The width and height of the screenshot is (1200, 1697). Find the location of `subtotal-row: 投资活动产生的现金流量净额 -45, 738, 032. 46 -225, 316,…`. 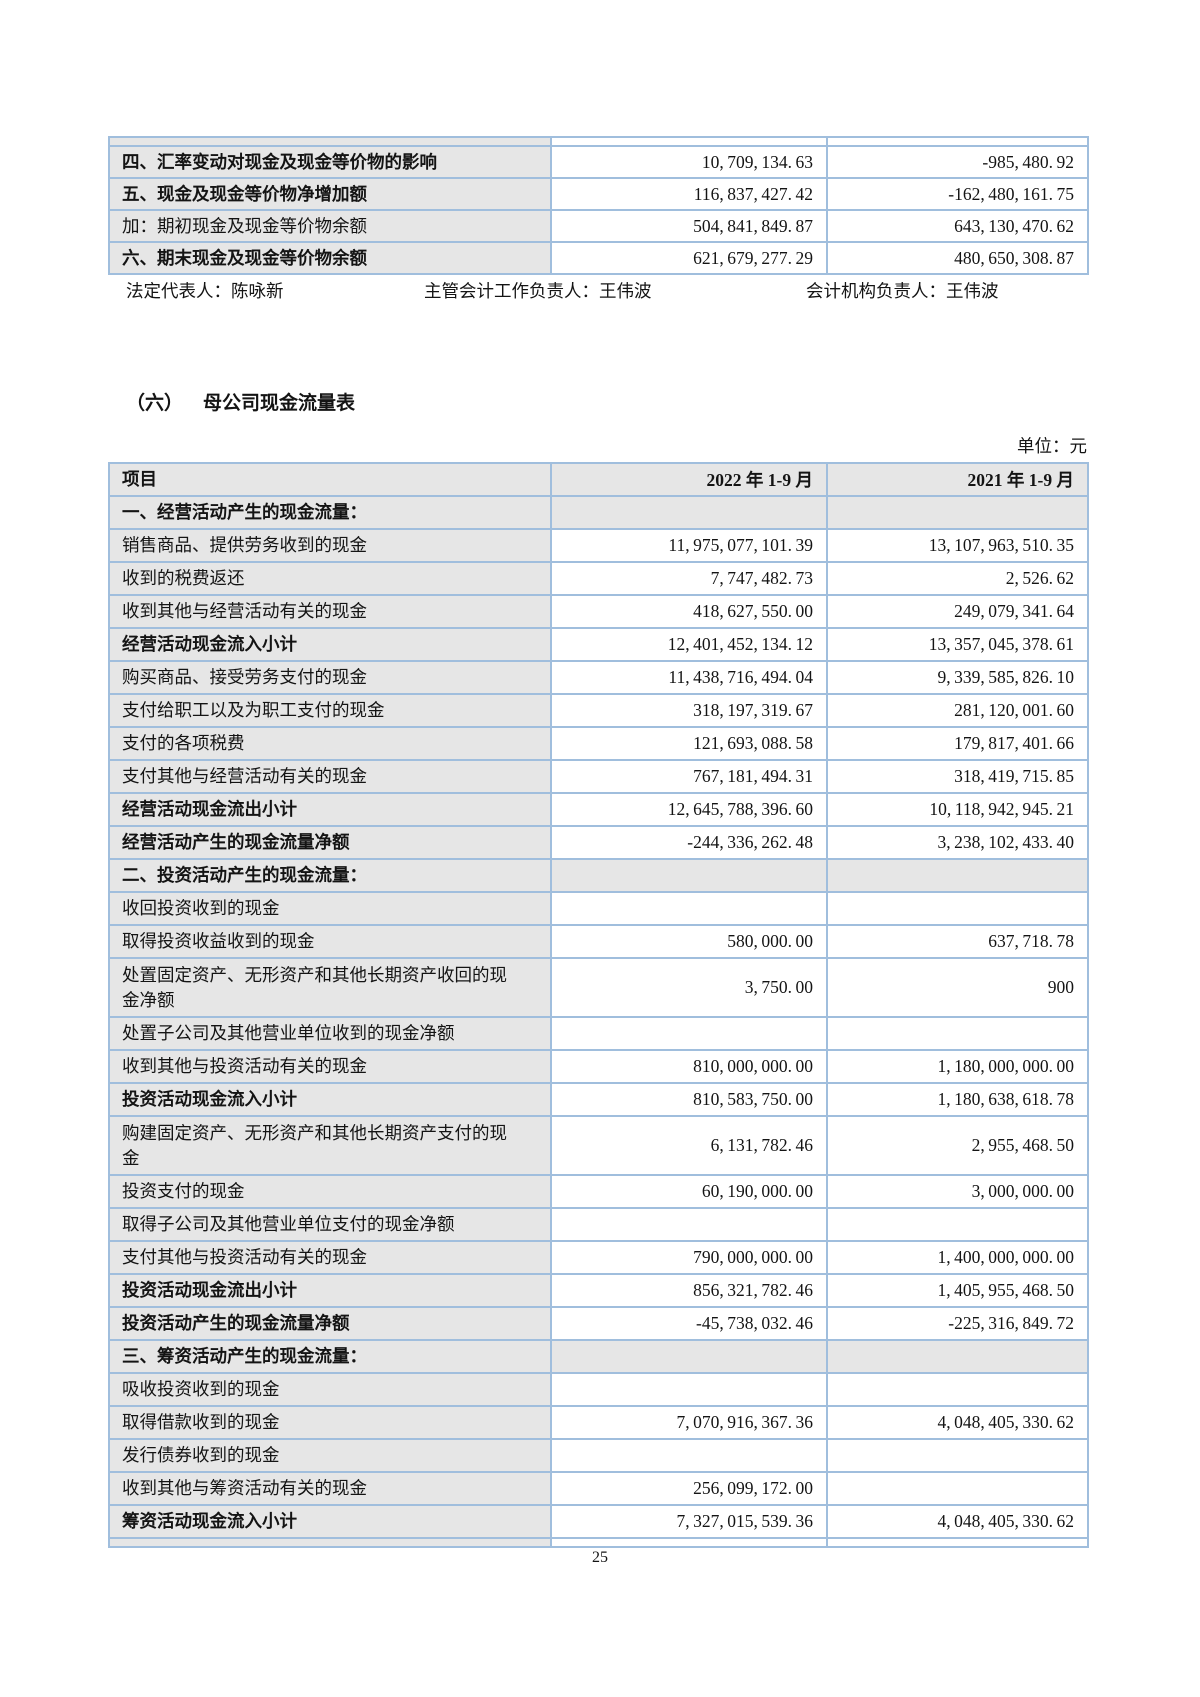

subtotal-row: 投资活动产生的现金流量净额 -45, 738, 032. 46 -225, 316,… is located at coordinates (598, 1323).